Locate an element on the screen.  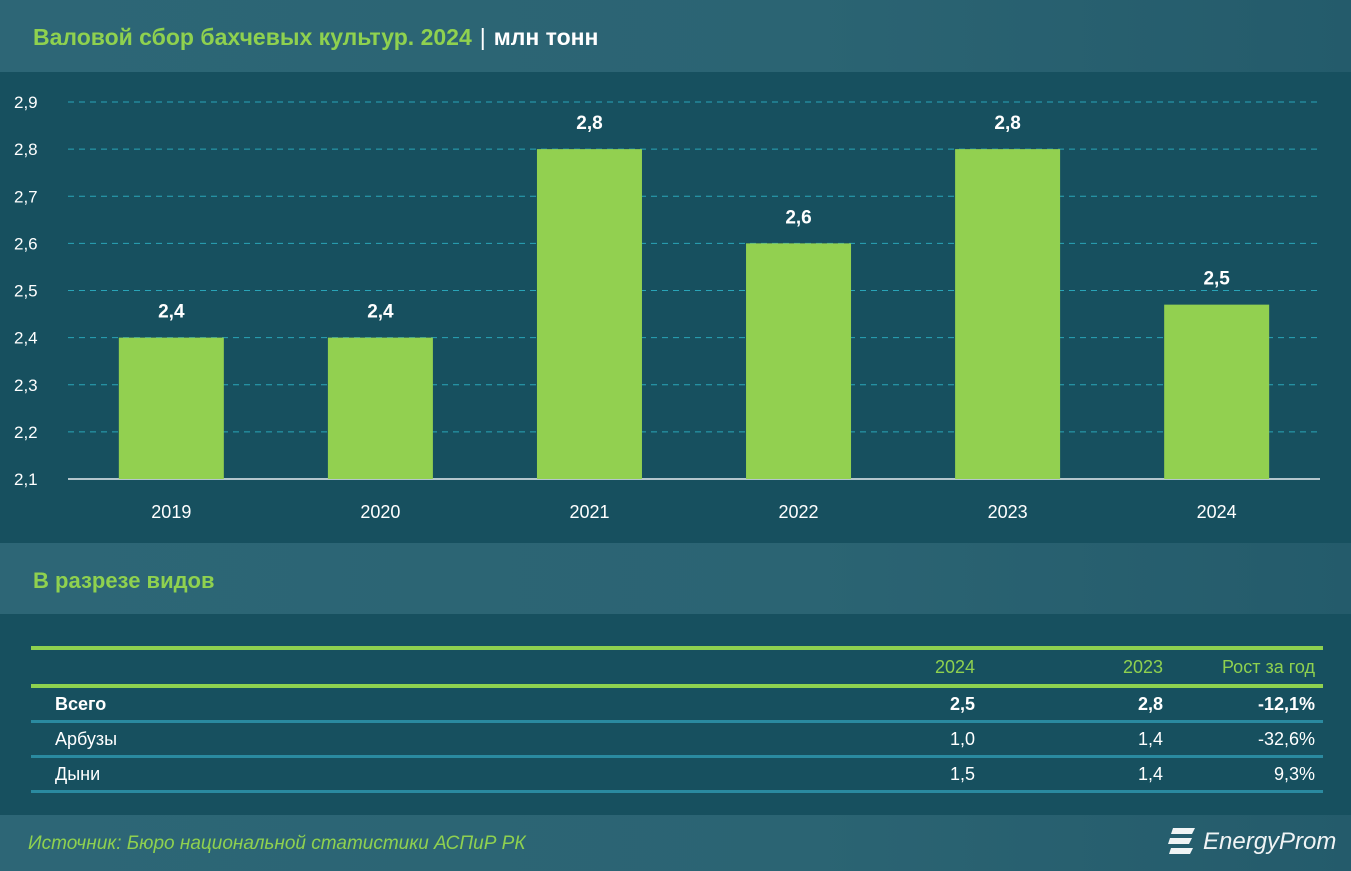
cell-2024: 2,5 is located at coordinates (901, 704).